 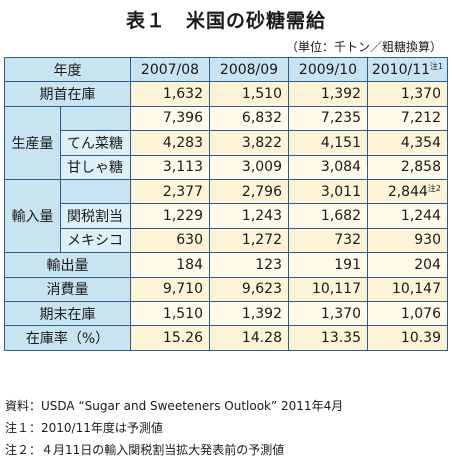 I want to click on table-cell: 1,244, so click(x=407, y=216).